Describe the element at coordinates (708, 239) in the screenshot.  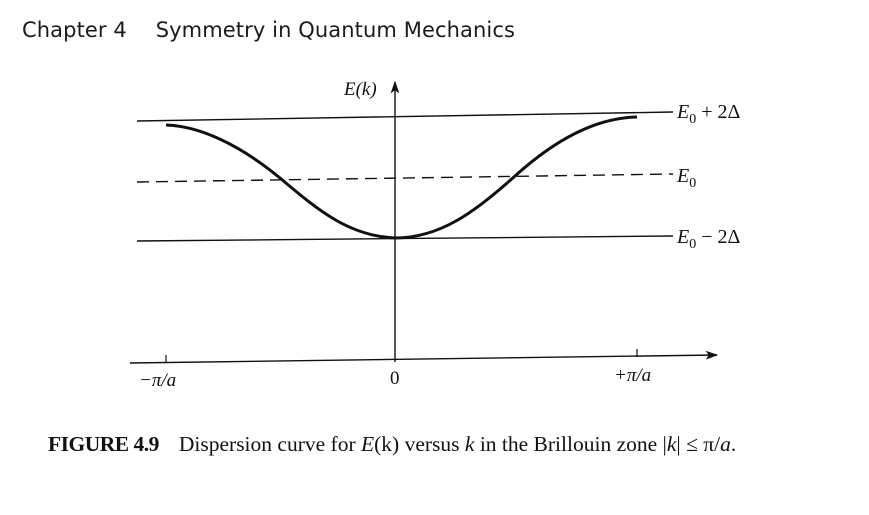
I see `level-label-lower: E0 − 2Δ` at that location.